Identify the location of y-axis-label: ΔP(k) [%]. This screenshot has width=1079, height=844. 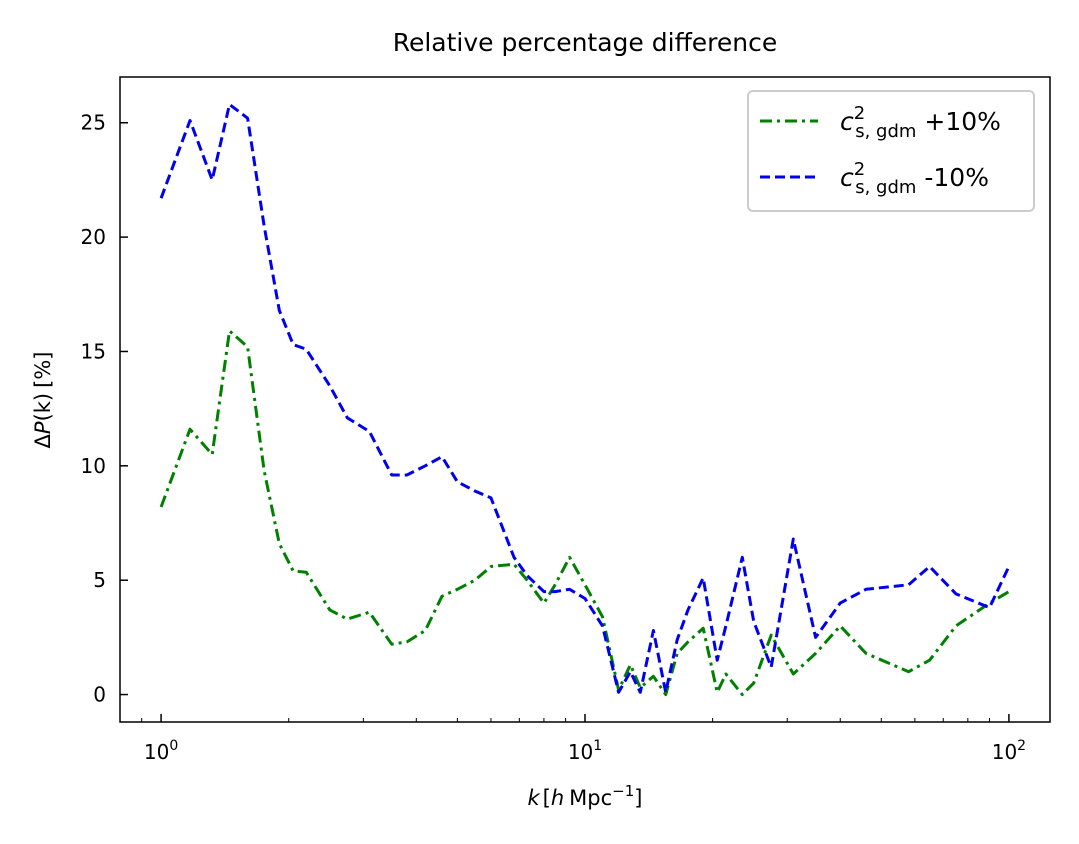
(43, 400).